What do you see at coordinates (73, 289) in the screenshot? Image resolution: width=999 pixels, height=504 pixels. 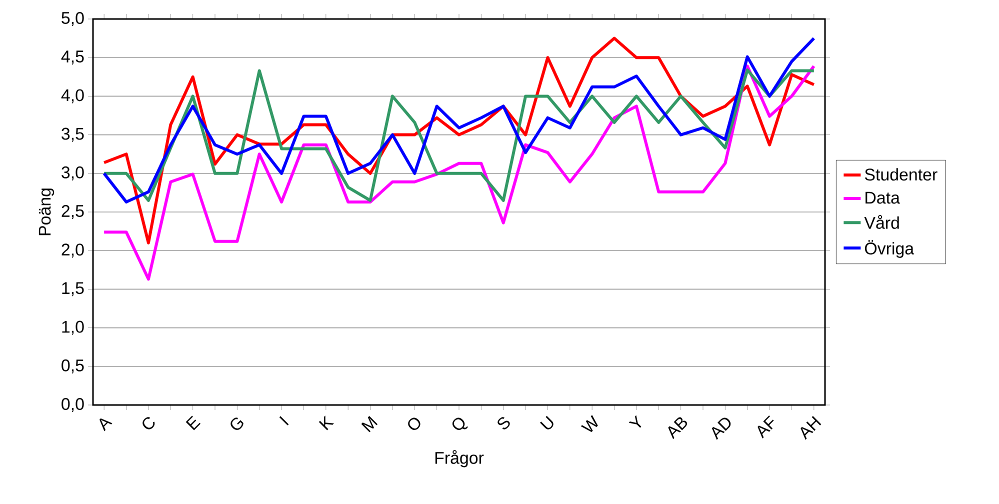 I see `y-tick-label: 1,5` at bounding box center [73, 289].